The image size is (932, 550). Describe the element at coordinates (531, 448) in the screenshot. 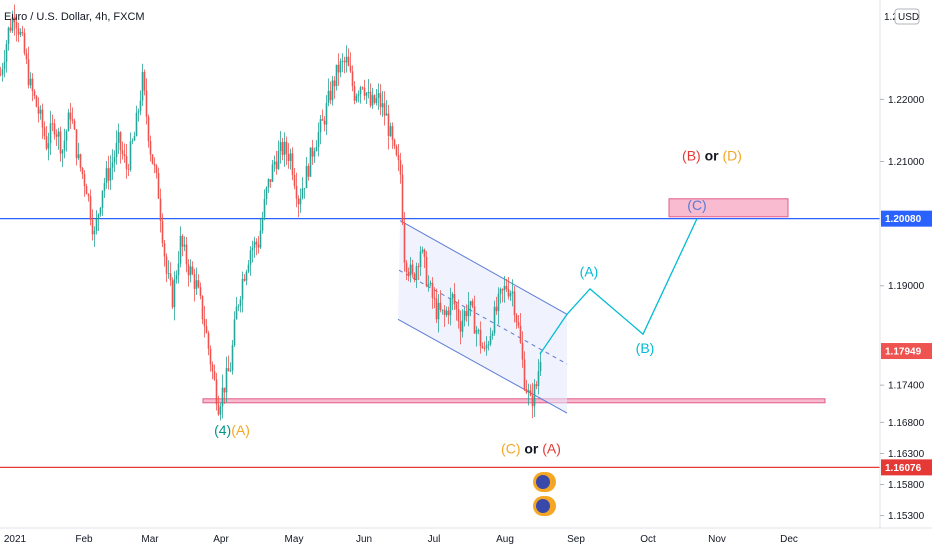

I see `wave-c-or-a: (C) or (A)` at that location.